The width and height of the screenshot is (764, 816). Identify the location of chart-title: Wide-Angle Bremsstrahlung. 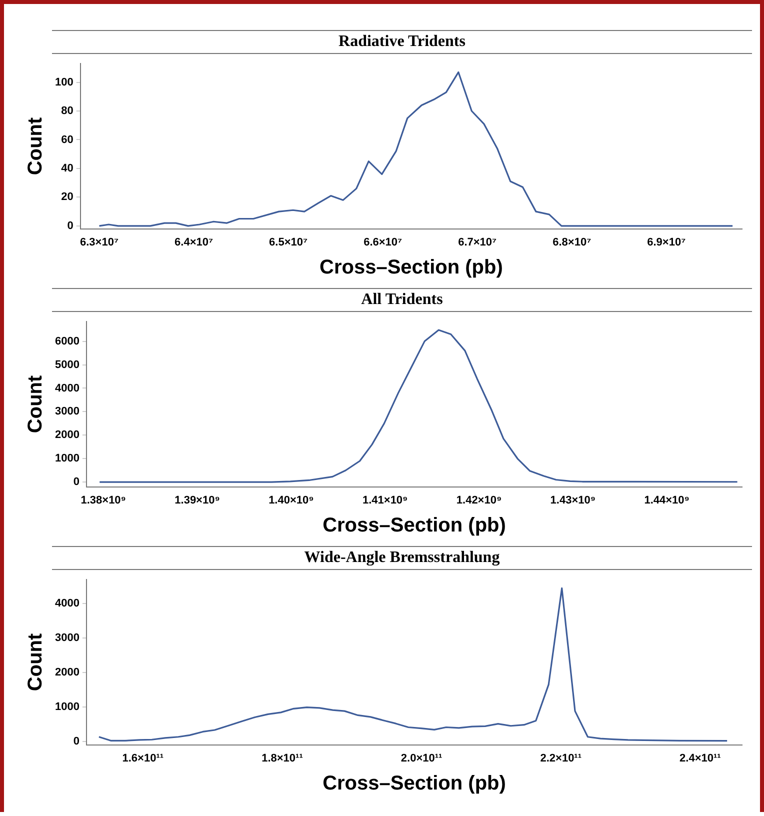
(402, 558).